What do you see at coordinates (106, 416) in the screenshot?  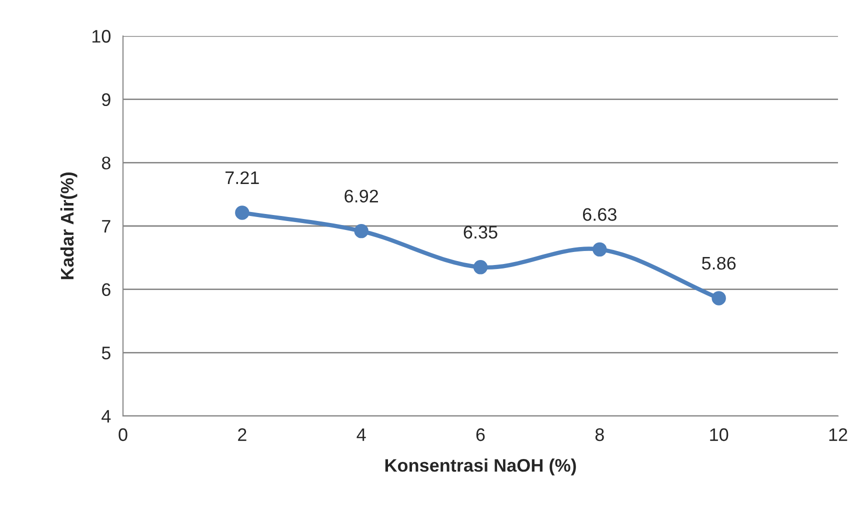 I see `y-tick-label: 4` at bounding box center [106, 416].